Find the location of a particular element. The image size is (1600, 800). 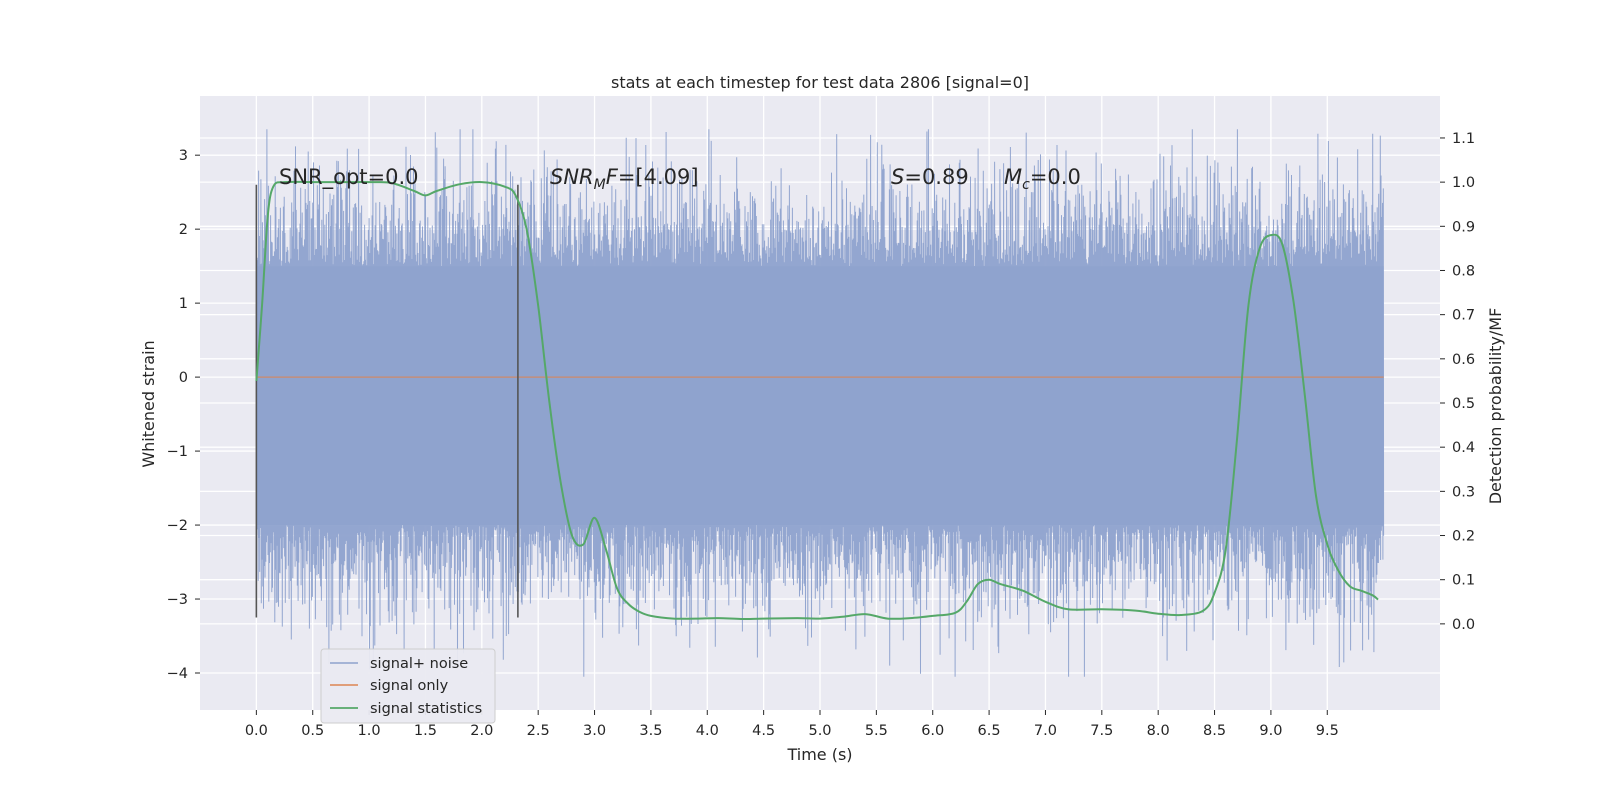

x-tick-label: 1.0 is located at coordinates (369, 731).